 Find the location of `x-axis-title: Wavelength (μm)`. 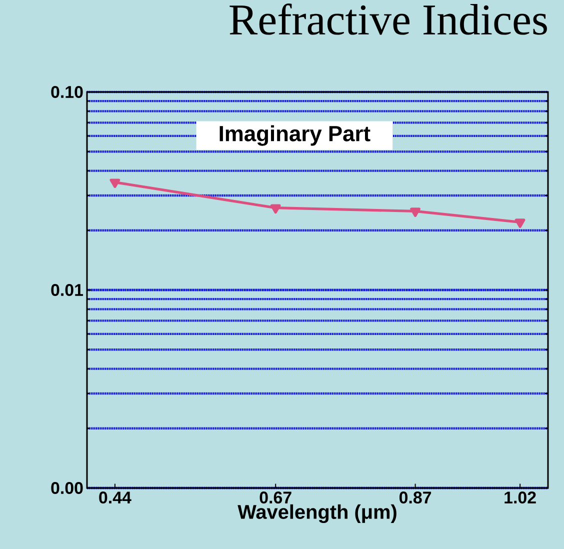

x-axis-title: Wavelength (μm) is located at coordinates (317, 514).